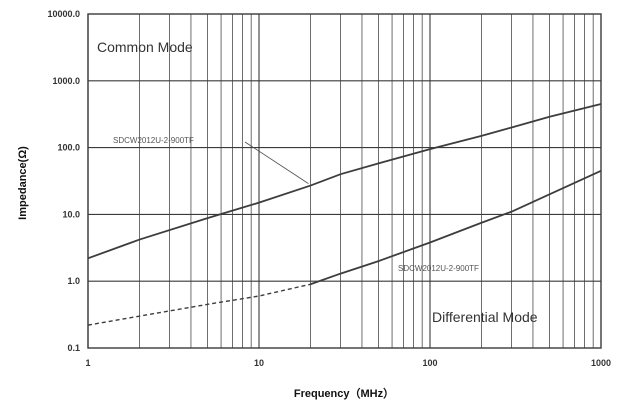 The image size is (625, 404). I want to click on x-tick-label: 1000, so click(601, 363).